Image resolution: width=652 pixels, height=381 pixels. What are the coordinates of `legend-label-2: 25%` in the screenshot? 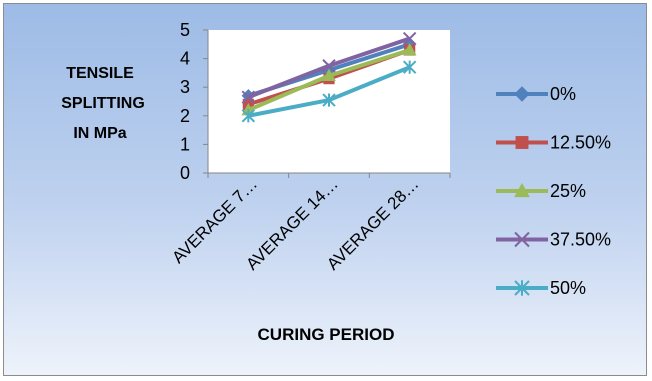 It's located at (568, 191).